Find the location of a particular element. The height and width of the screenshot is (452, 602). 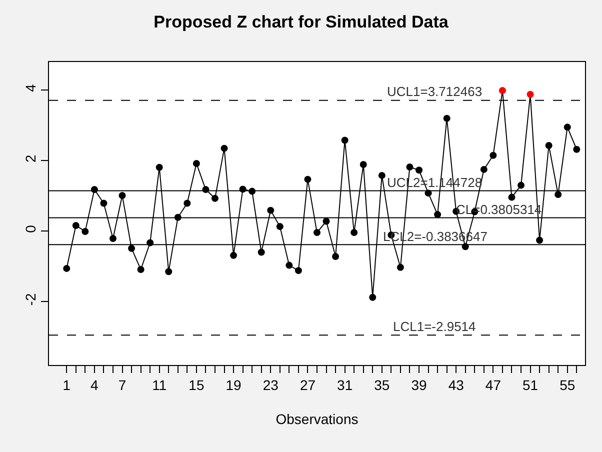

x-tick-label: 47 is located at coordinates (493, 384).